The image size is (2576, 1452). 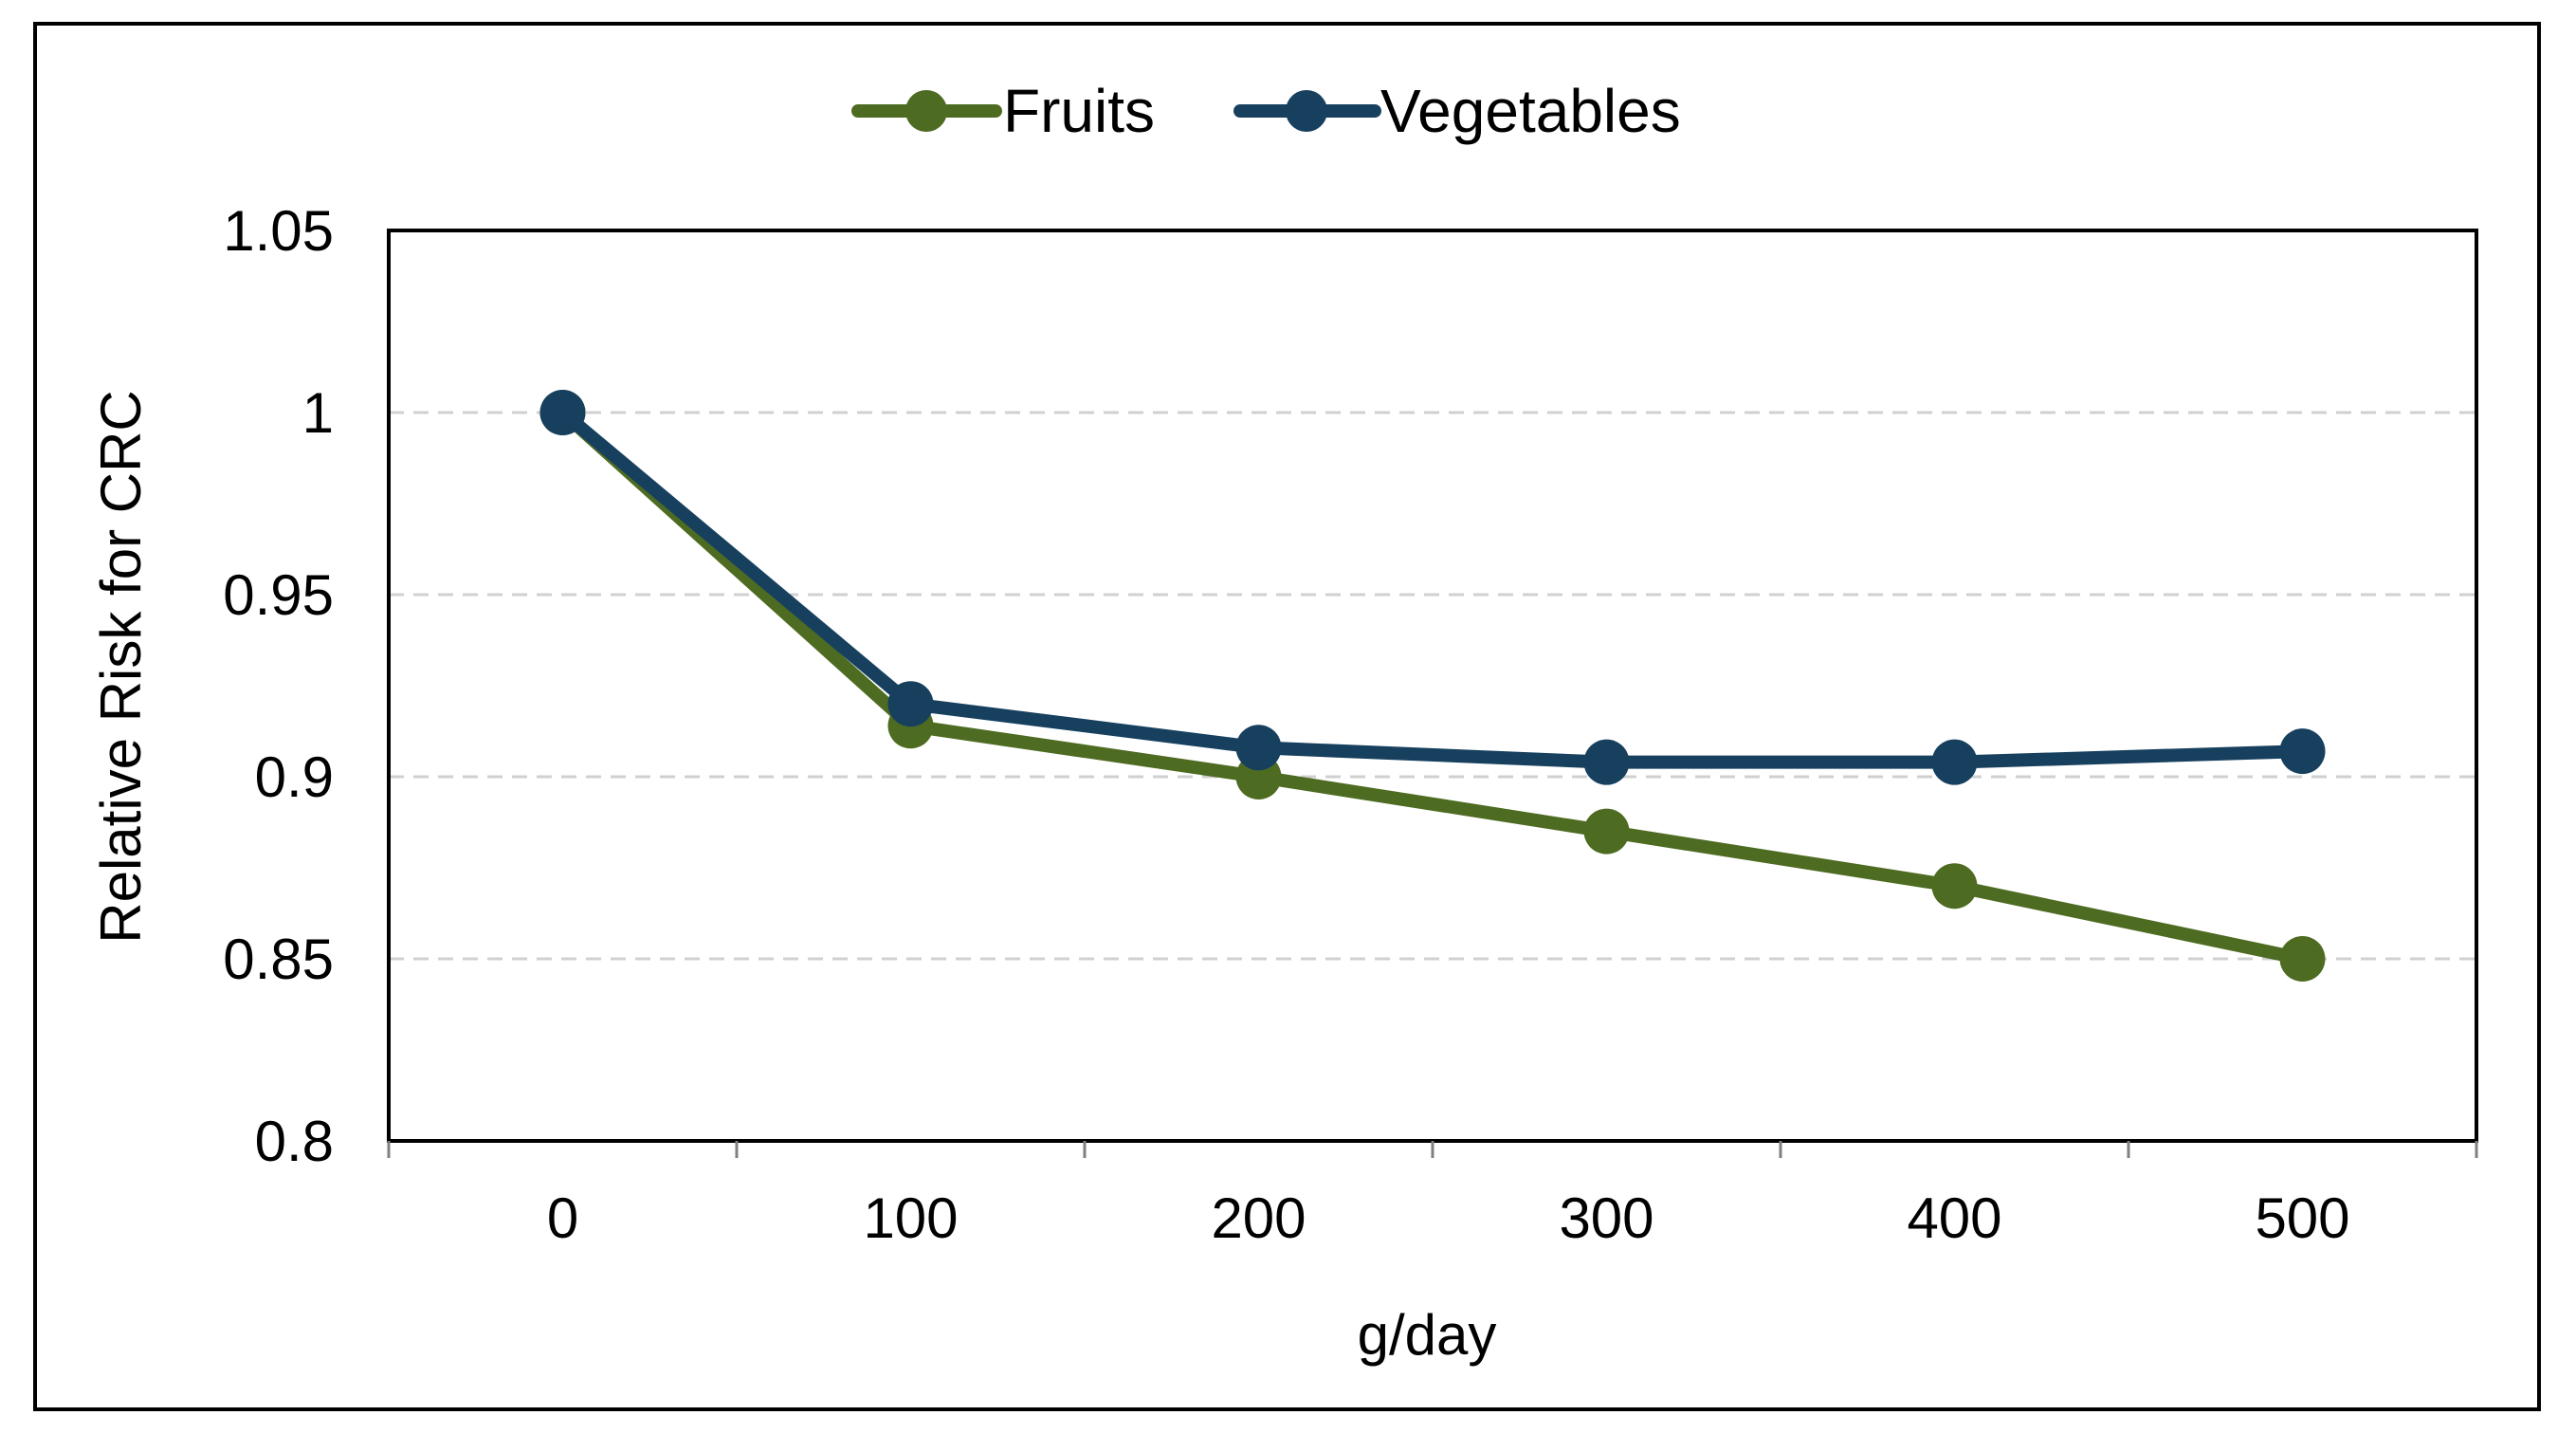 What do you see at coordinates (1432, 1195) in the screenshot?
I see `x-axis: 0 100 200 300 400 500` at bounding box center [1432, 1195].